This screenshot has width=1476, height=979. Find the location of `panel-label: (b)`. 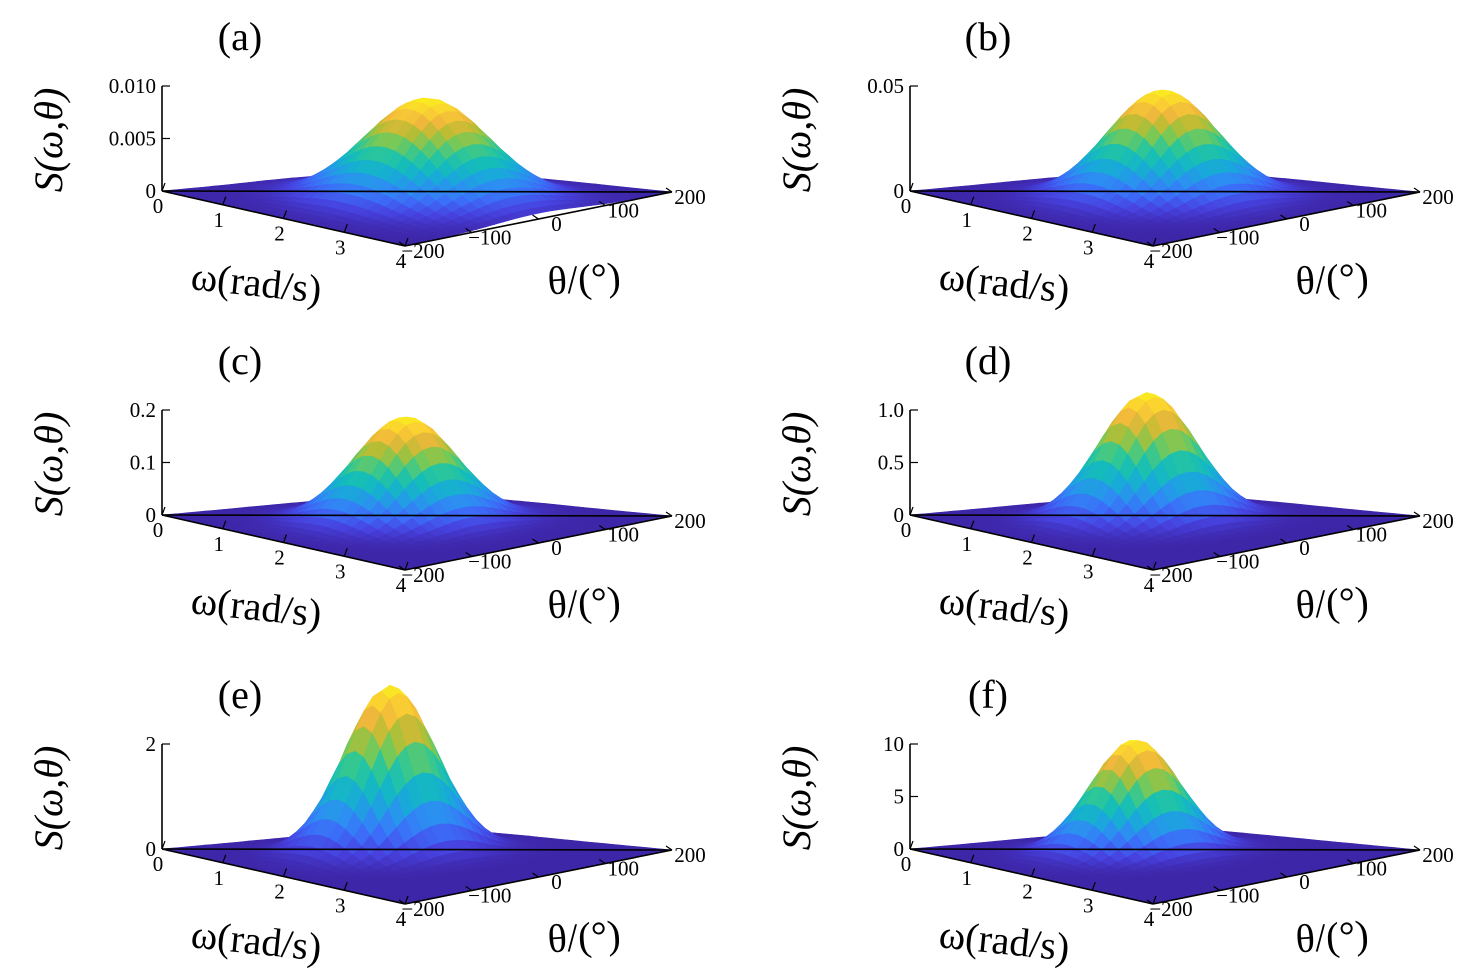

panel-label: (b) is located at coordinates (988, 36).